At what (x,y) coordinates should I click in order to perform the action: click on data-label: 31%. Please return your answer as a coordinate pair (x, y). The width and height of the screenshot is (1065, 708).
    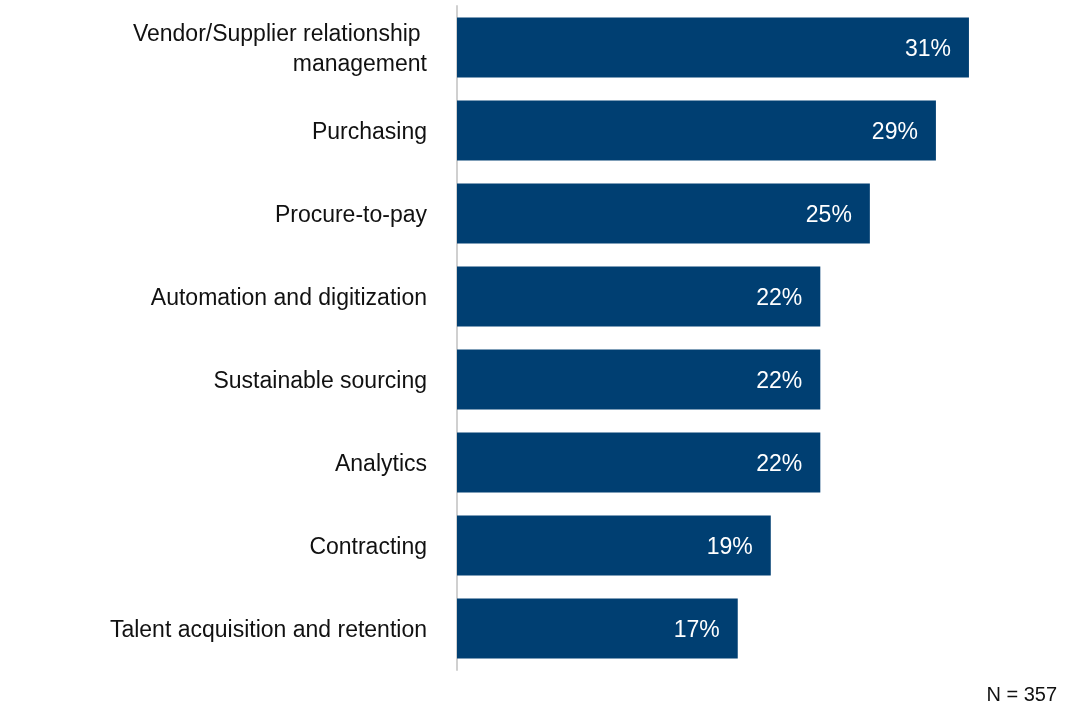
    Looking at the image, I should click on (927, 47).